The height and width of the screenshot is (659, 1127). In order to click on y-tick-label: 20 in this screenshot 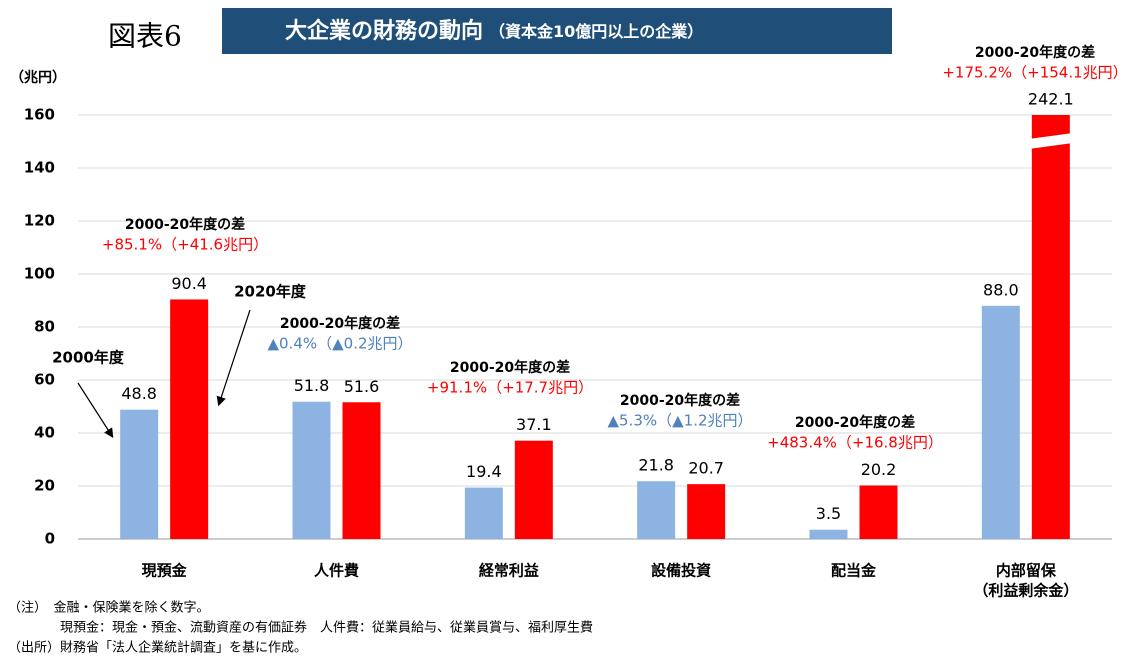, I will do `click(44, 486)`.